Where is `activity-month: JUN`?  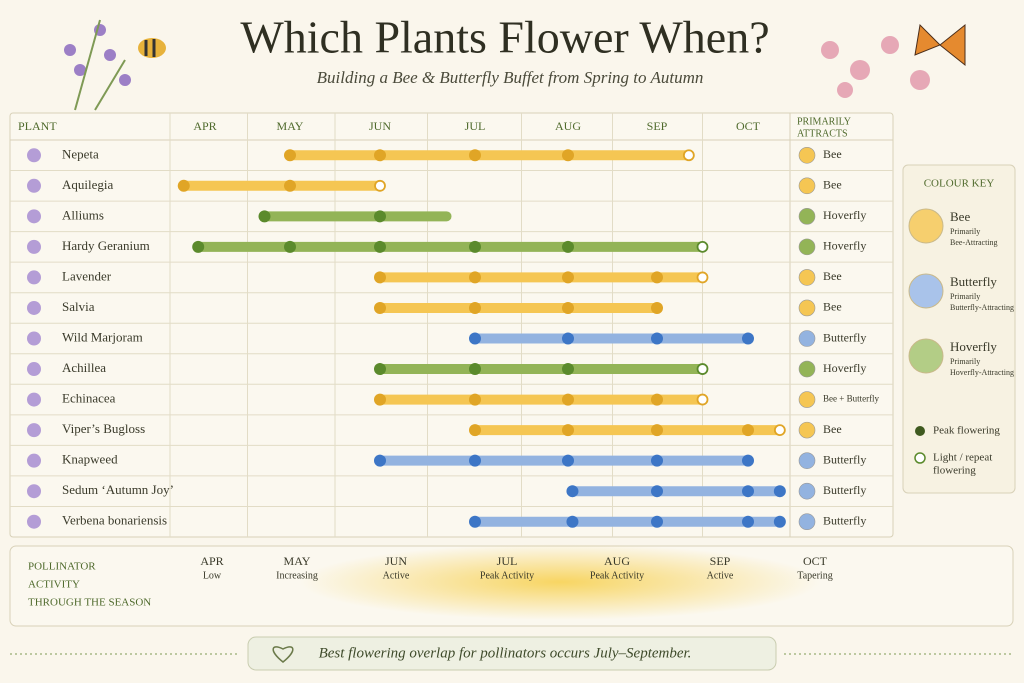
activity-month: JUN is located at coordinates (396, 561).